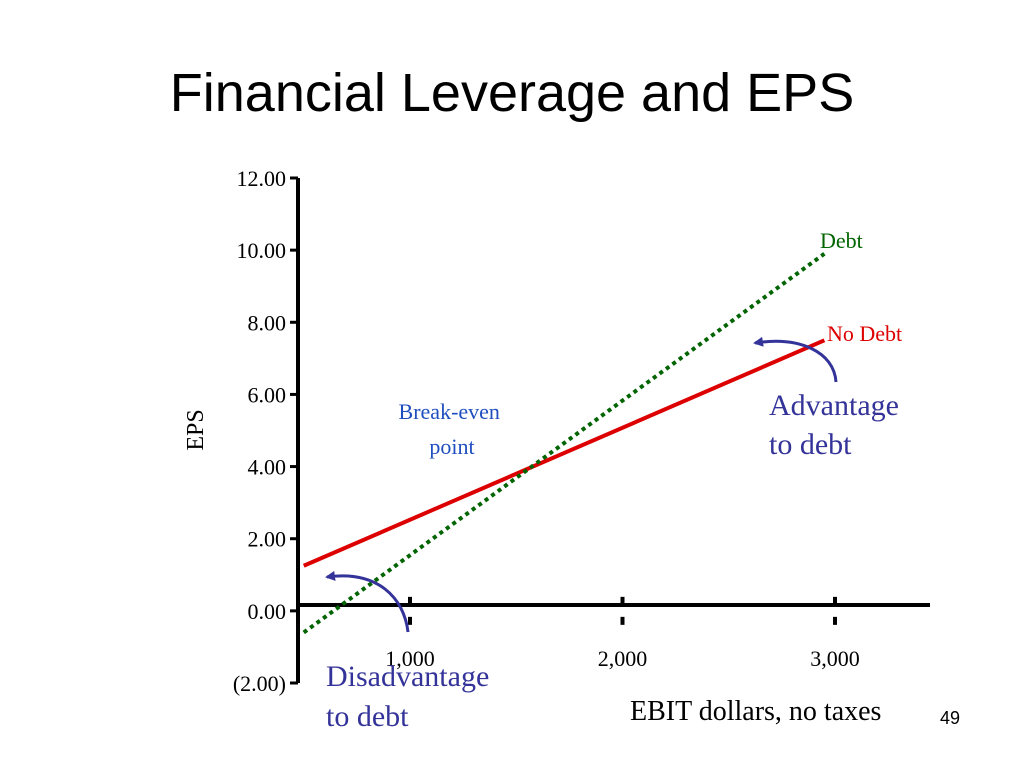 The height and width of the screenshot is (768, 1024). I want to click on y-axis-title: EPS, so click(196, 429).